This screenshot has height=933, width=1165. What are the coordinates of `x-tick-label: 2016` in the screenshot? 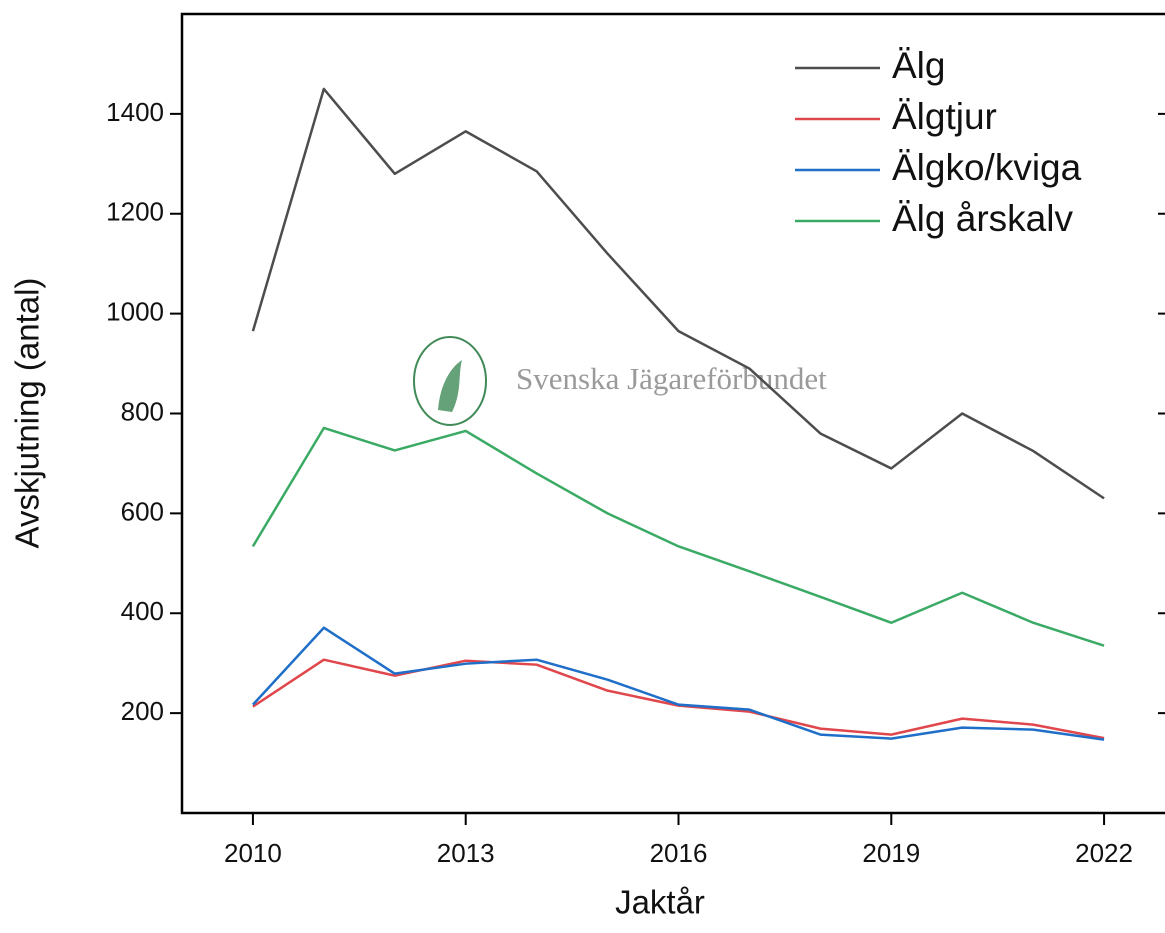 It's located at (679, 853).